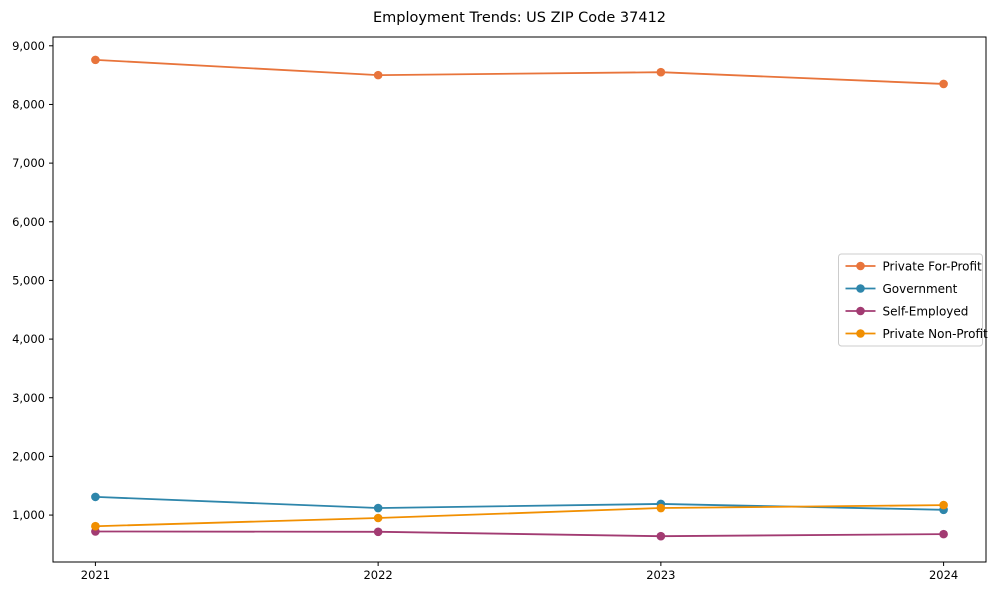 The image size is (1000, 600). Describe the element at coordinates (936, 334) in the screenshot. I see `legend-label: Private Non-Profit` at that location.